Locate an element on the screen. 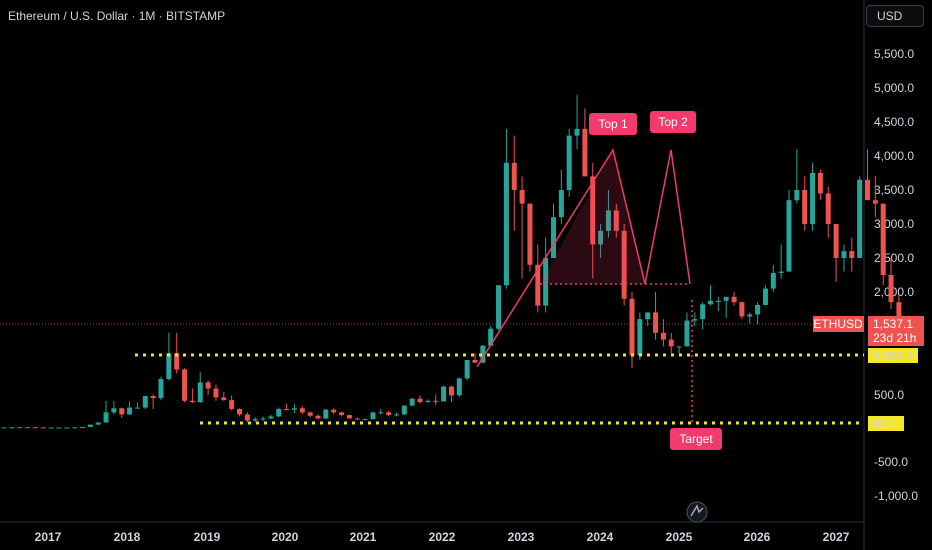  target-tag: 83.1 is located at coordinates (885, 424).